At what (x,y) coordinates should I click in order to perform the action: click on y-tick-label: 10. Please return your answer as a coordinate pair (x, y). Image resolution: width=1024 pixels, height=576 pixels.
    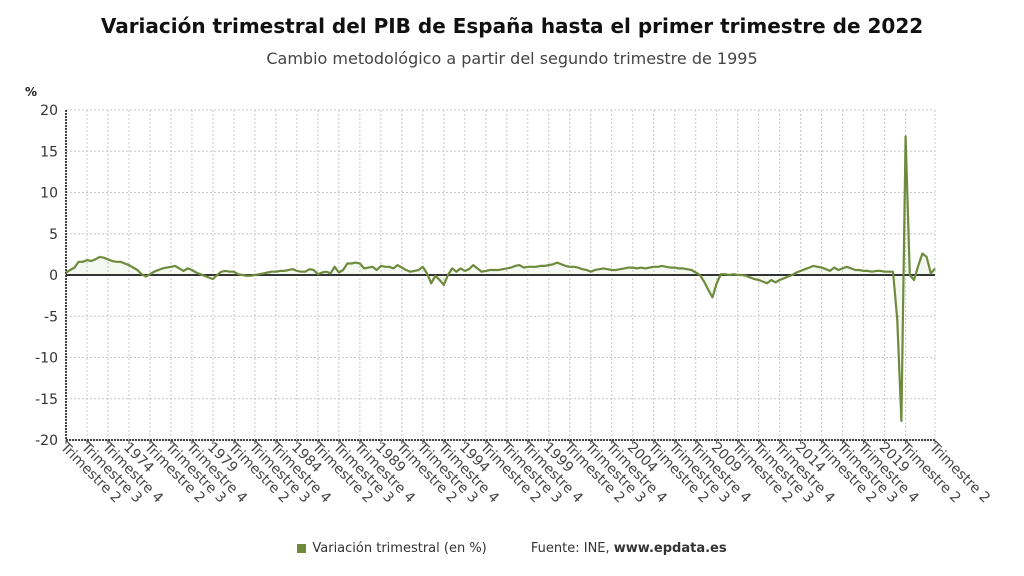
    Looking at the image, I should click on (49, 194).